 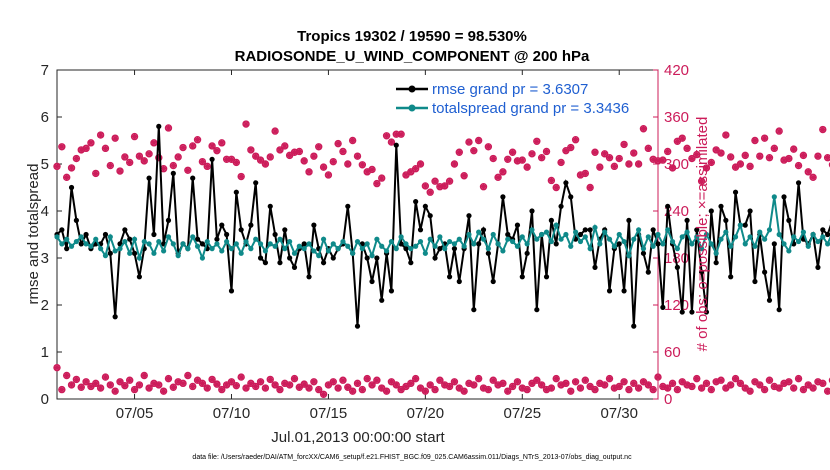 I want to click on x-tick-label: 07/10, so click(x=232, y=413).